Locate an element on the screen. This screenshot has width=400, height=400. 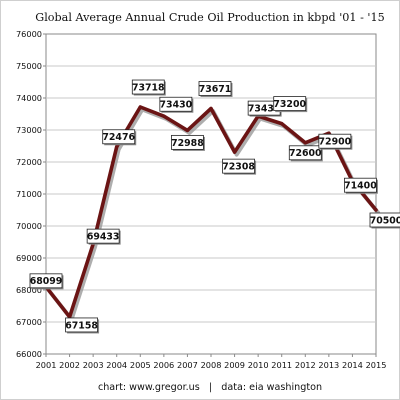
data-label: 73434 is located at coordinates (264, 108).